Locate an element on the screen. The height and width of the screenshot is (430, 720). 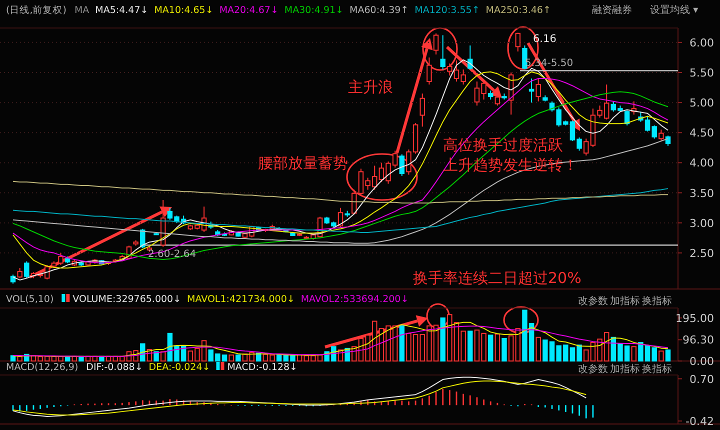
text: MA10:4.65↓ is located at coordinates (184, 10).